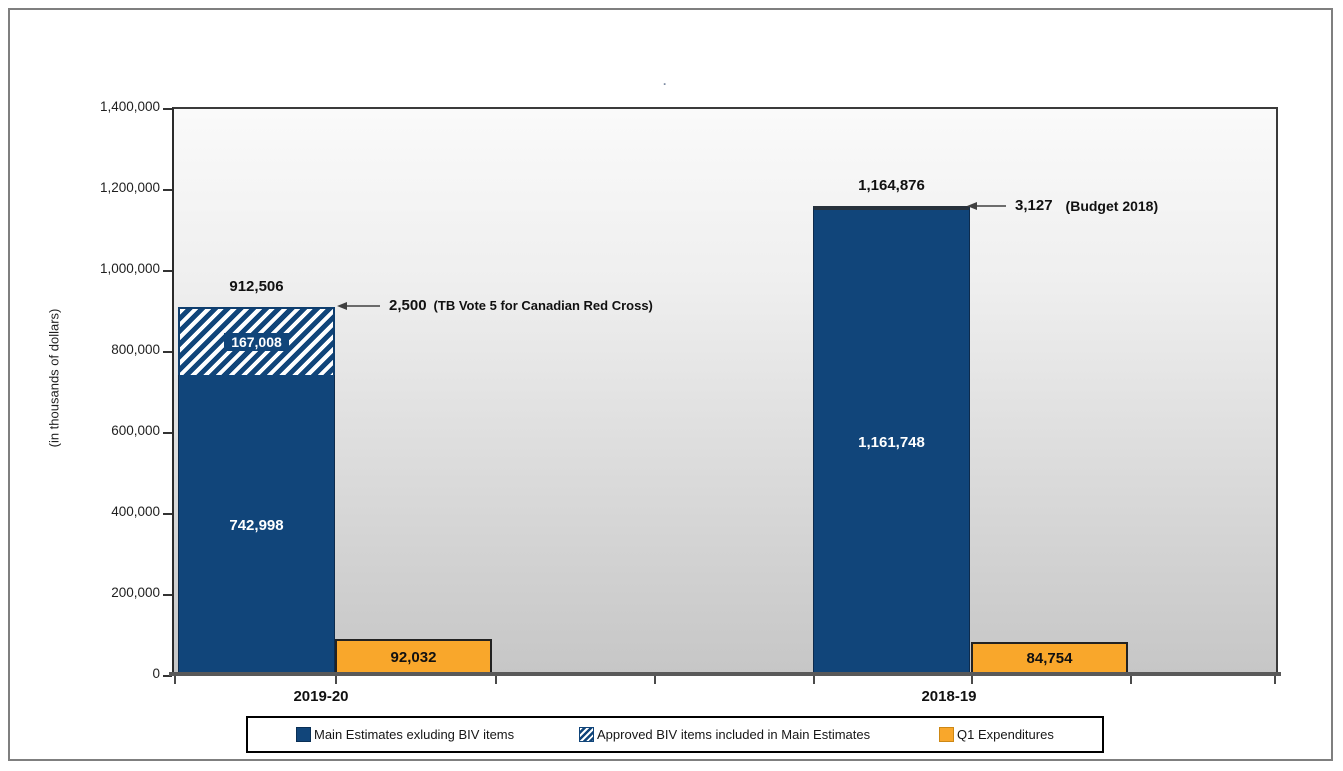 The height and width of the screenshot is (771, 1343). What do you see at coordinates (256, 287) in the screenshot?
I see `stack-total-label: 912,506` at bounding box center [256, 287].